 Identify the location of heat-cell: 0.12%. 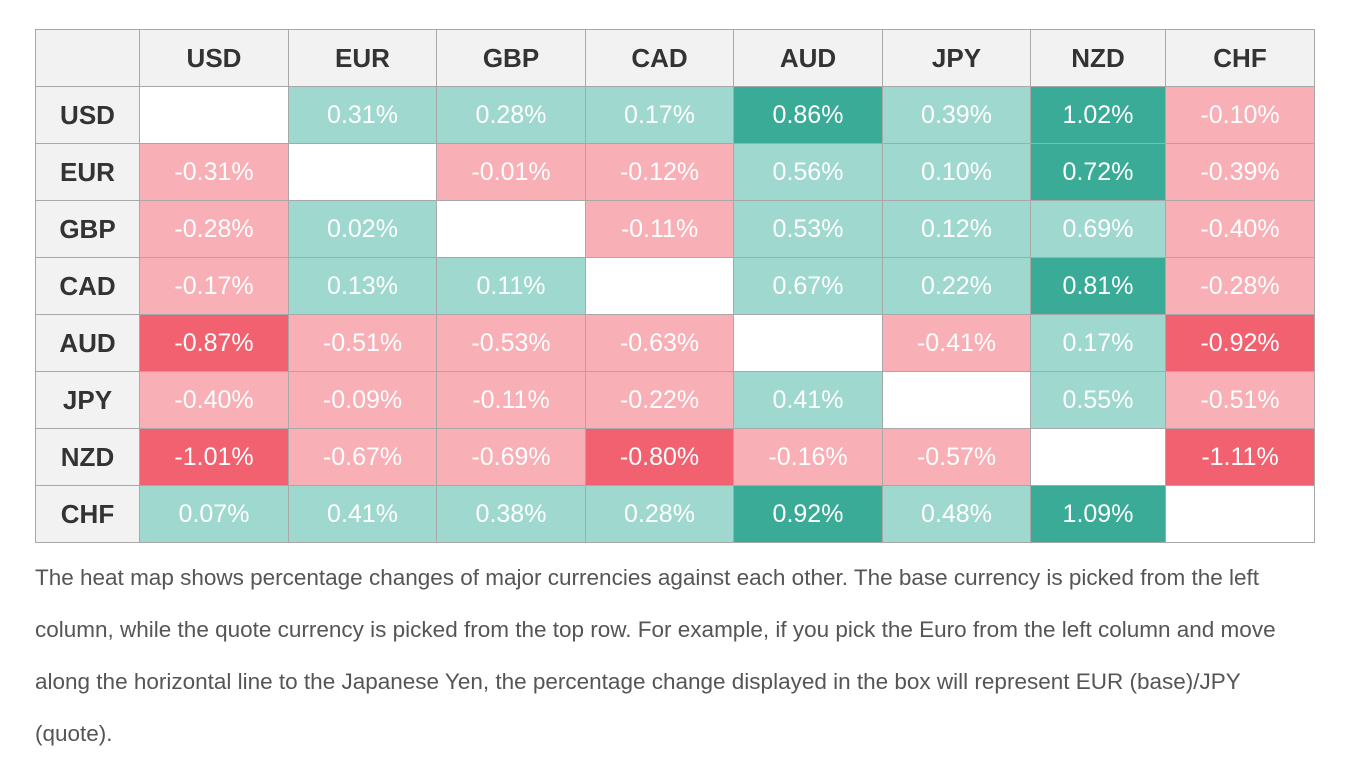
(956, 229).